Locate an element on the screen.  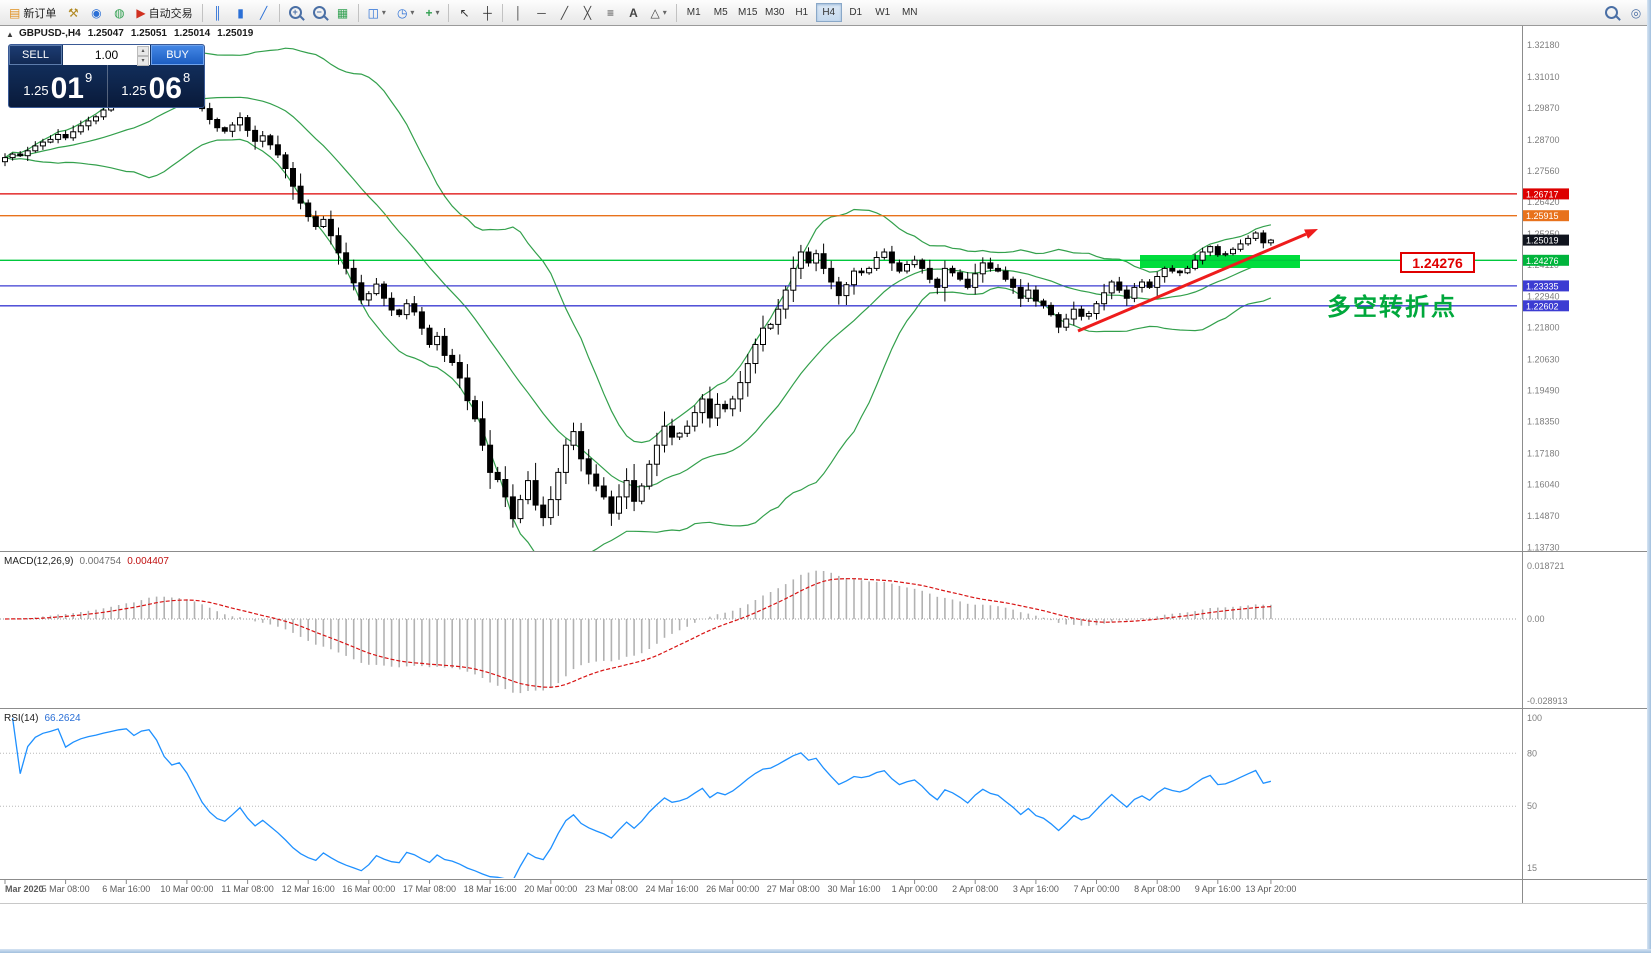
svg-text: 1.14870 is located at coordinates (1543, 516).